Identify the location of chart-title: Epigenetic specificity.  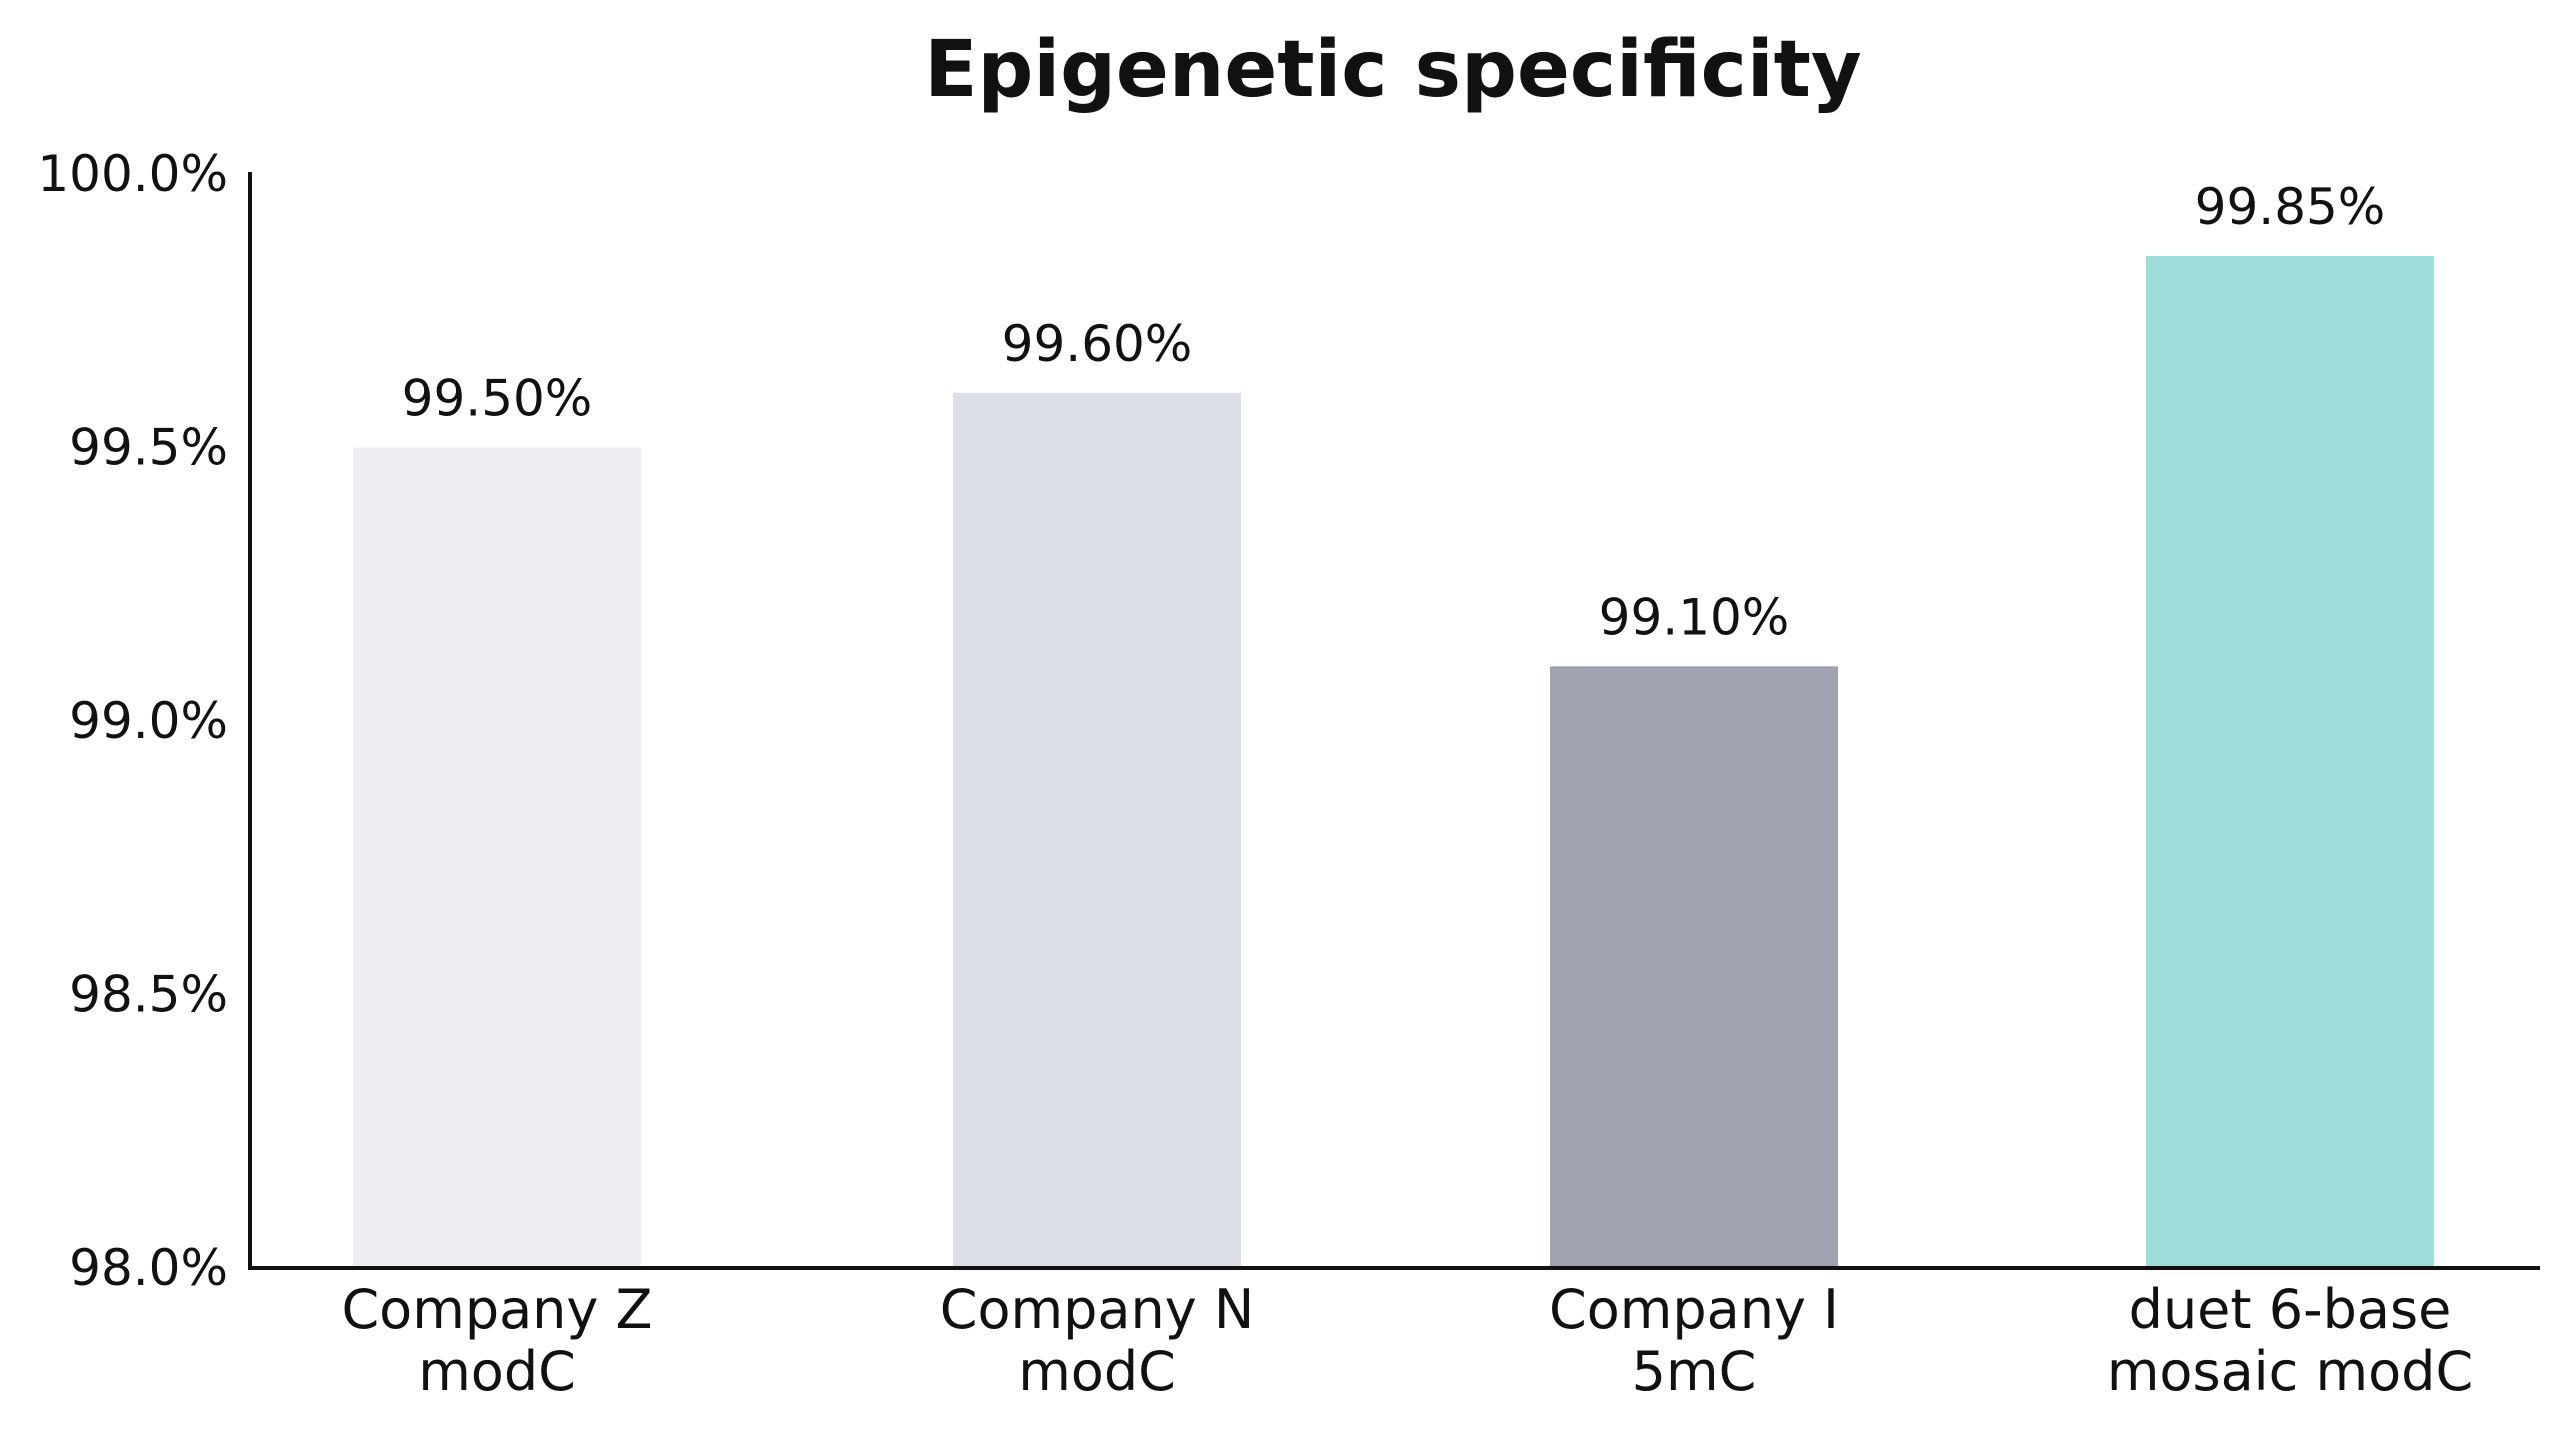
(1393, 70).